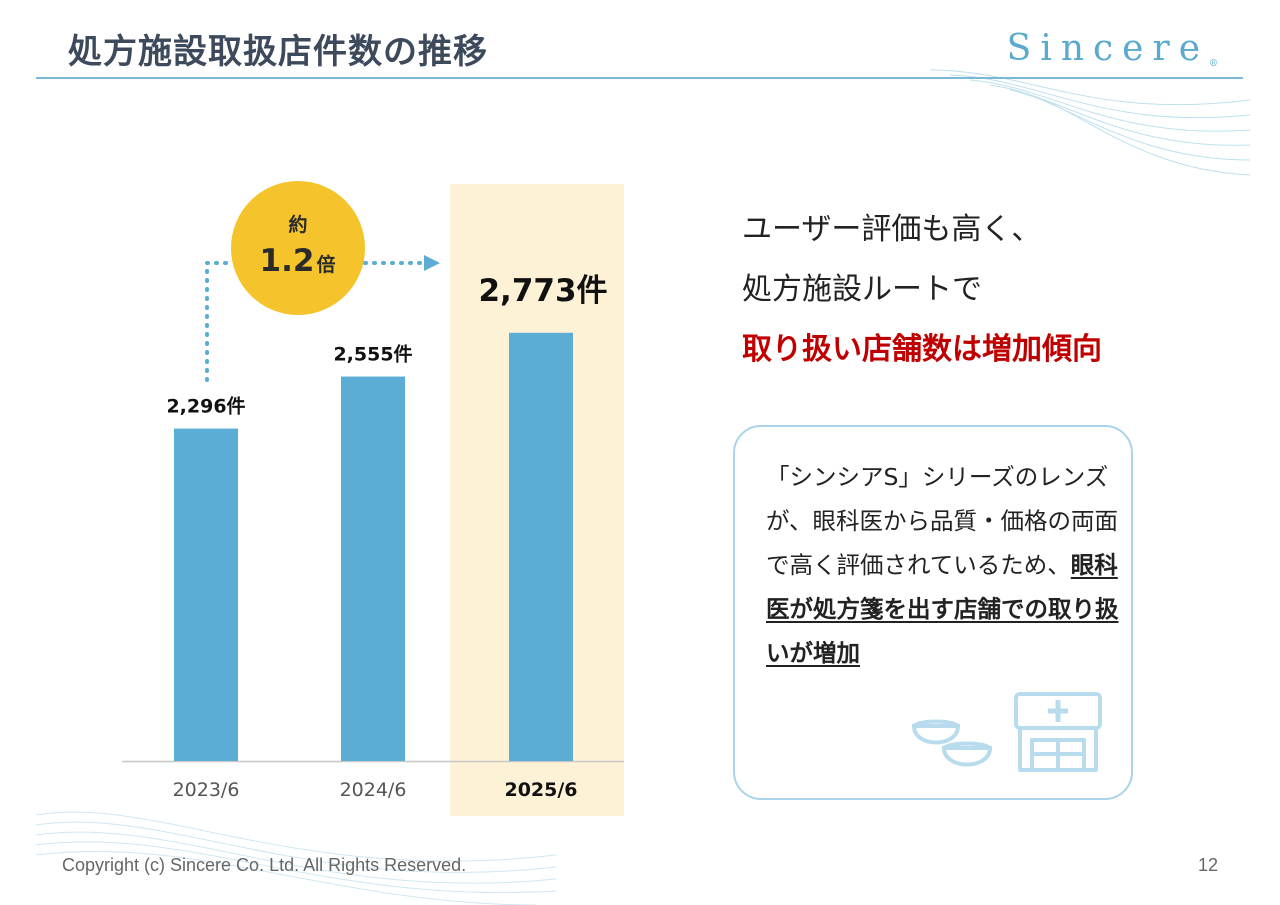 The image size is (1280, 905). Describe the element at coordinates (862, 289) in the screenshot. I see `message-line-2: 処方施設ルートで` at that location.